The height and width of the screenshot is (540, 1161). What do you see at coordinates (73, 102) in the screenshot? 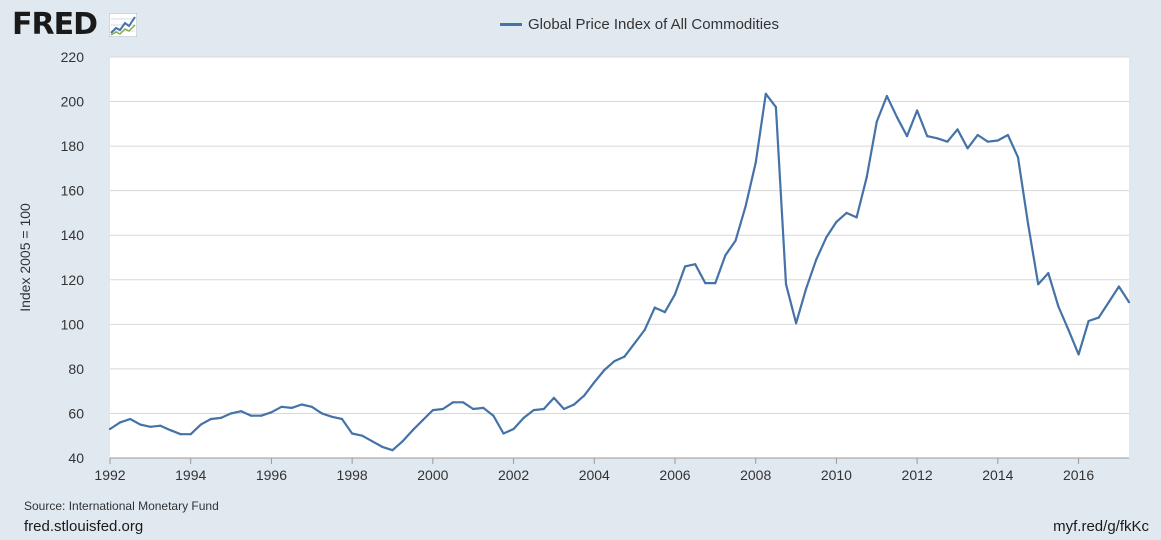
I see `y-tick-label: 200` at bounding box center [73, 102].